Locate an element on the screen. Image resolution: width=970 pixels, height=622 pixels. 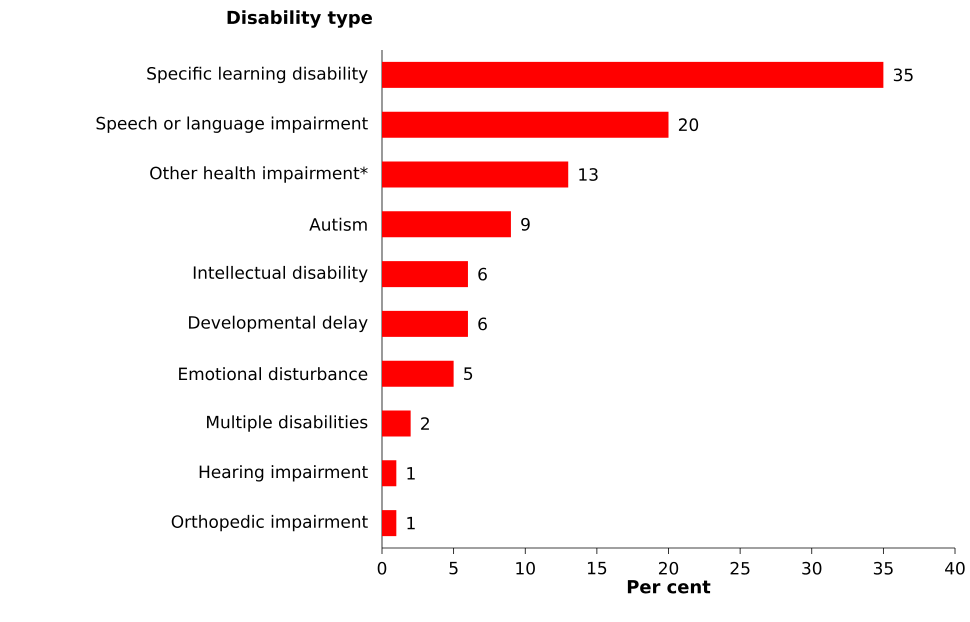
x-tick-label: 5 is located at coordinates (454, 568).